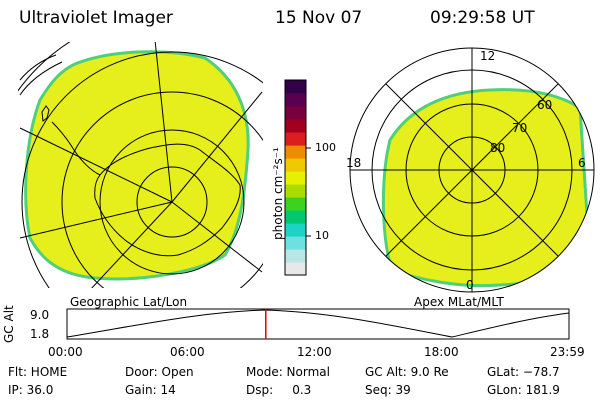 Image resolution: width=600 pixels, height=400 pixels. Describe the element at coordinates (325, 147) in the screenshot. I see `colorbar-label-100: 100` at that location.